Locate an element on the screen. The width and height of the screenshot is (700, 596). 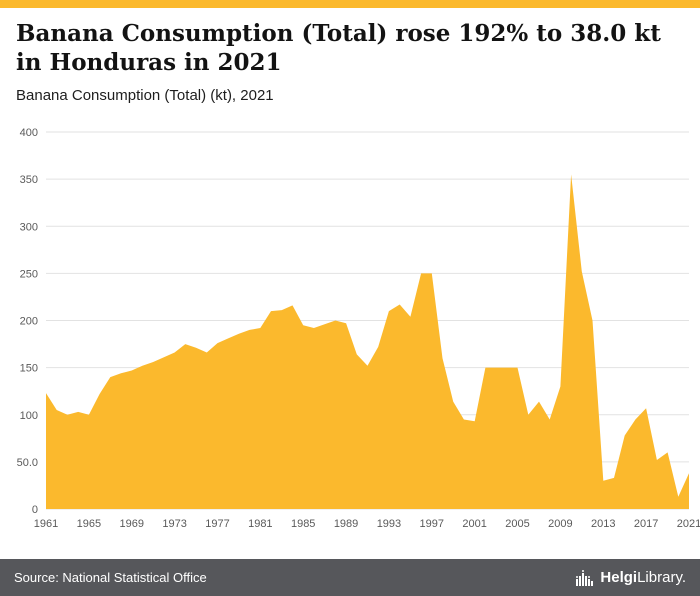
svg-text: 200 is located at coordinates (29, 321).